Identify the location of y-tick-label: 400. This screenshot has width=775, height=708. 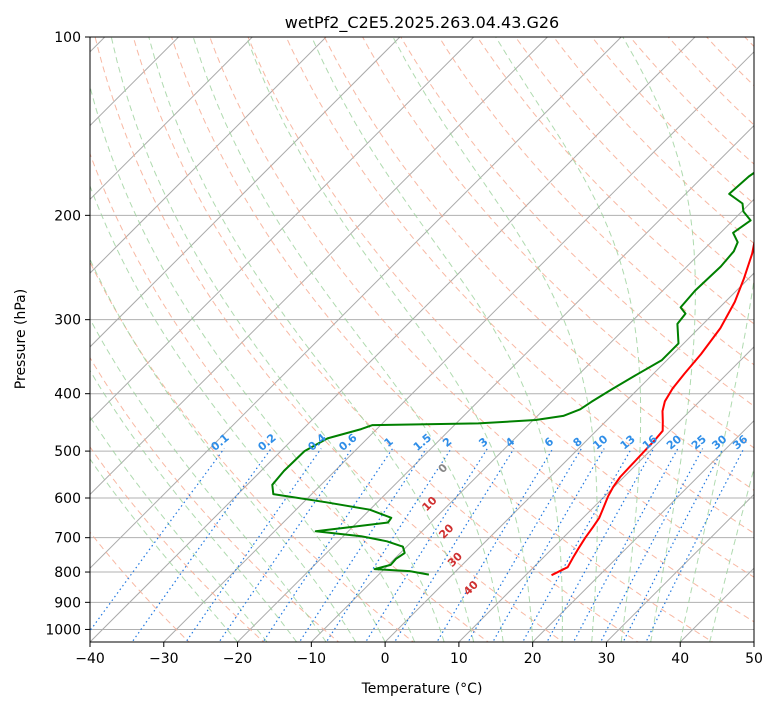
(67, 395).